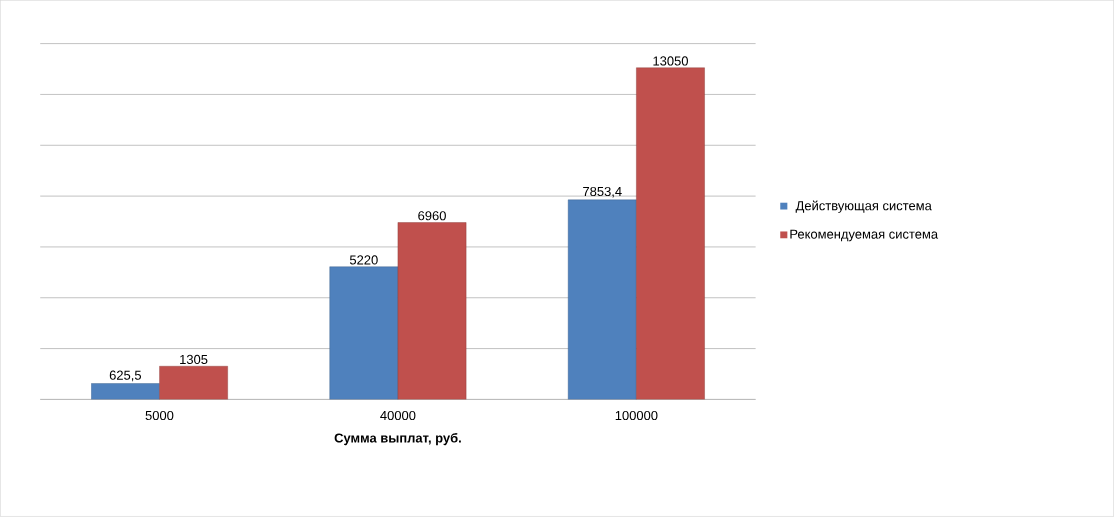 The width and height of the screenshot is (1114, 517). I want to click on x-tick-label: 5000, so click(159, 416).